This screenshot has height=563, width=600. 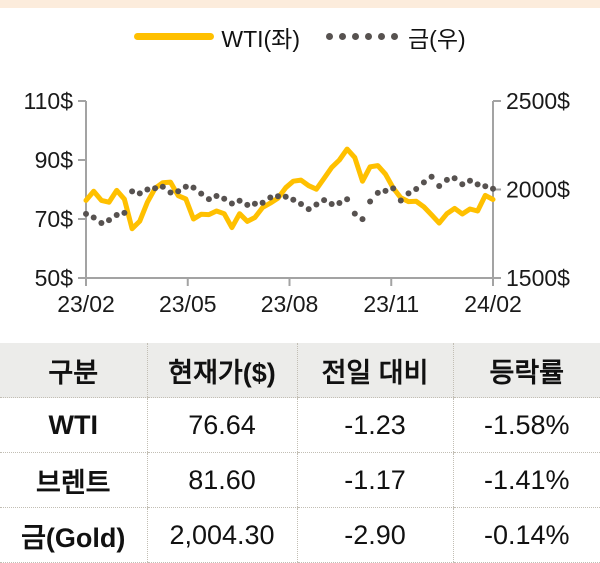 What do you see at coordinates (538, 190) in the screenshot?
I see `svg-text: 2000$` at bounding box center [538, 190].